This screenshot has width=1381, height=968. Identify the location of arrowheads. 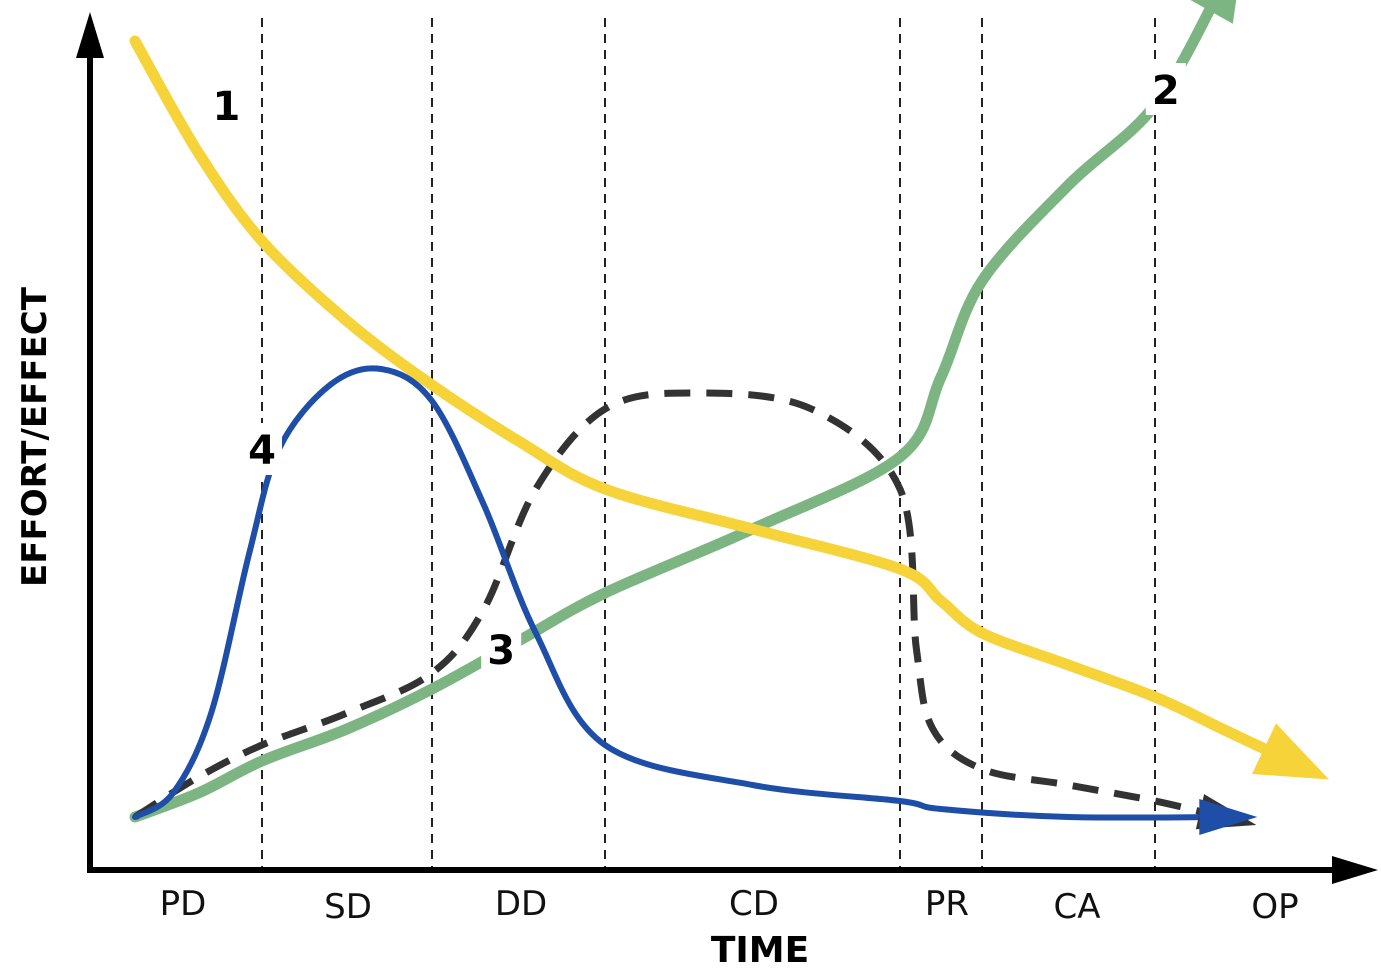
(1259, 417).